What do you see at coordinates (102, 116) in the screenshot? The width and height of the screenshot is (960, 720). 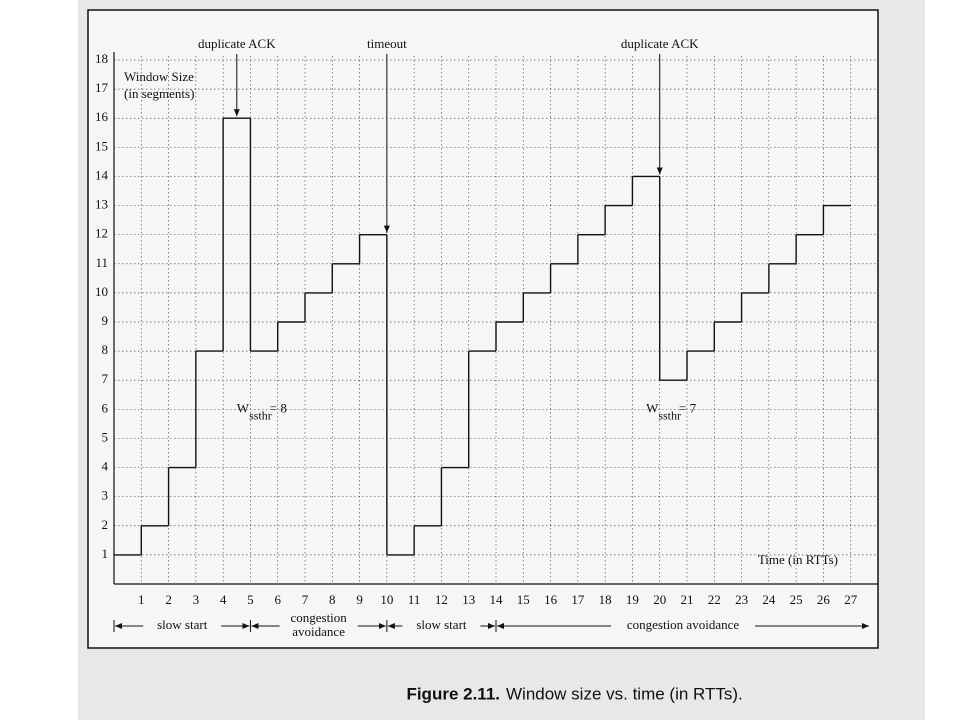 I see `y-tick-label: 16` at bounding box center [102, 116].